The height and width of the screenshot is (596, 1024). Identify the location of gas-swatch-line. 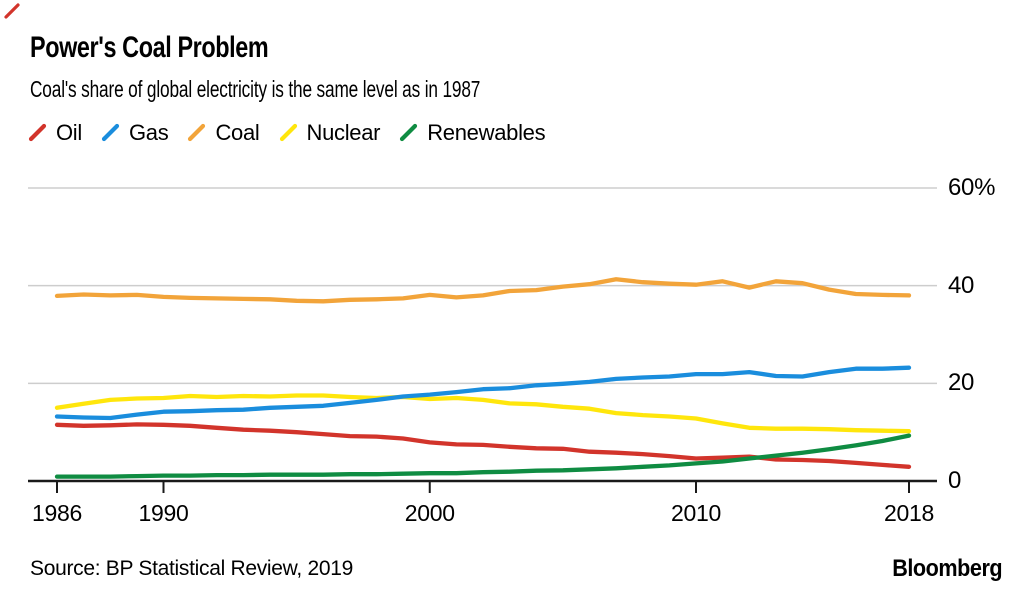
(110, 132).